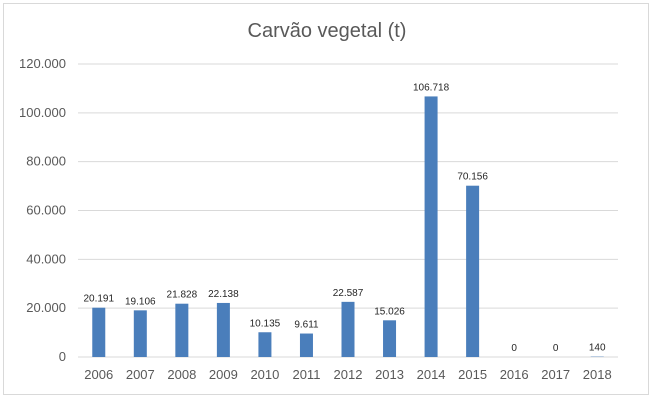  I want to click on data-label: 9.611, so click(306, 325).